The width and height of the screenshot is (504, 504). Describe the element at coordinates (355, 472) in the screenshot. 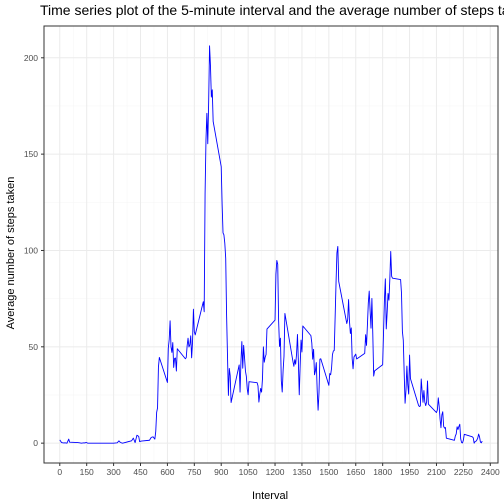

I see `x-tick-label: 1650` at that location.